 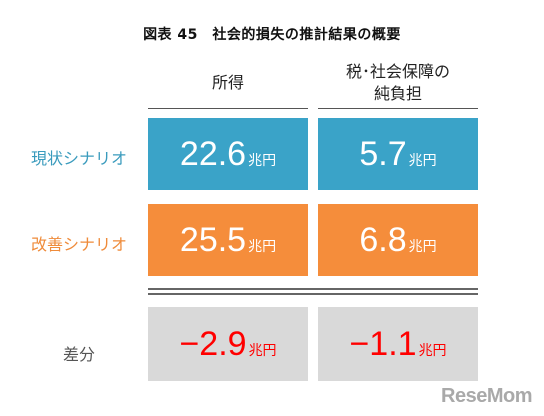 I want to click on resemom-logo: ReseMom, so click(x=486, y=396).